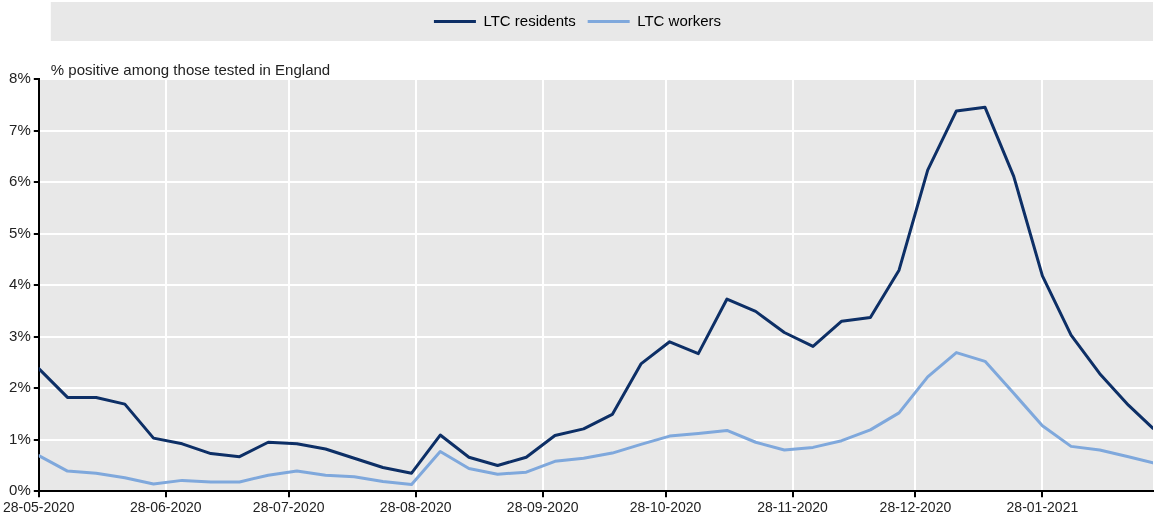 This screenshot has width=1155, height=520. What do you see at coordinates (288, 507) in the screenshot?
I see `x-tick-label: 28-07-2020` at bounding box center [288, 507].